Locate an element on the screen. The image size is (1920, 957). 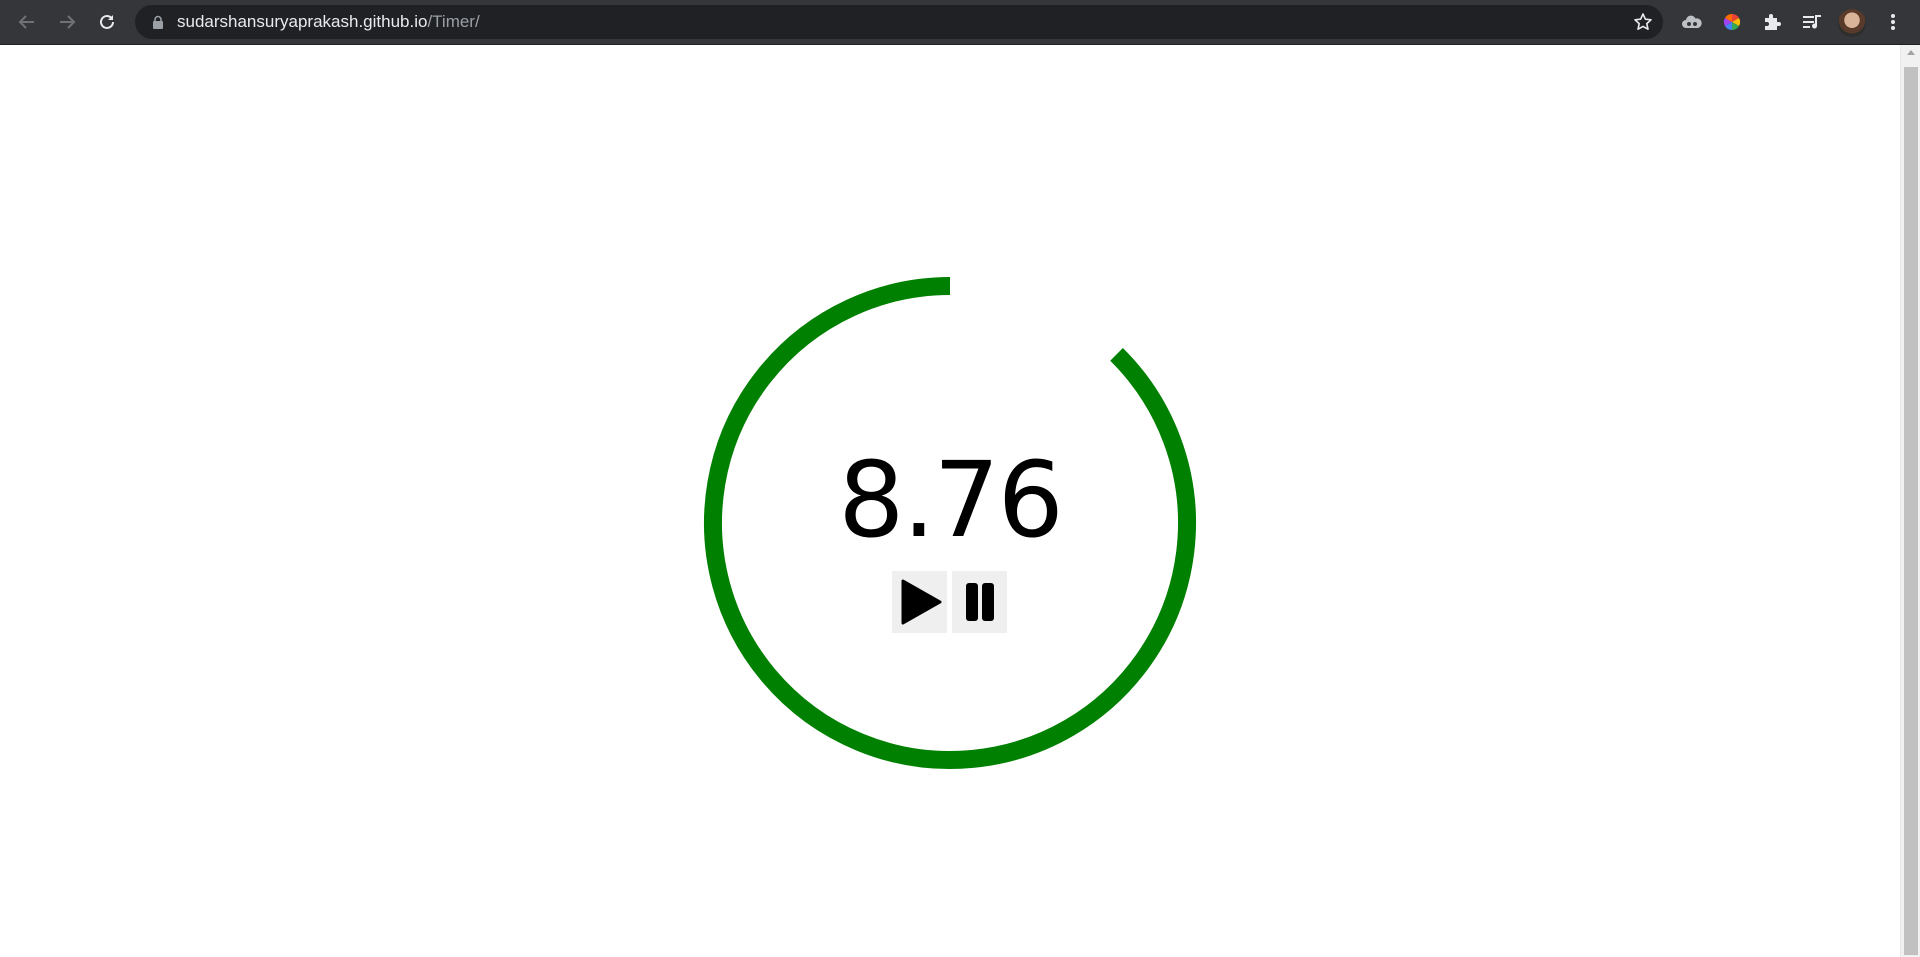
forward-arrow-icon is located at coordinates (68, 22).